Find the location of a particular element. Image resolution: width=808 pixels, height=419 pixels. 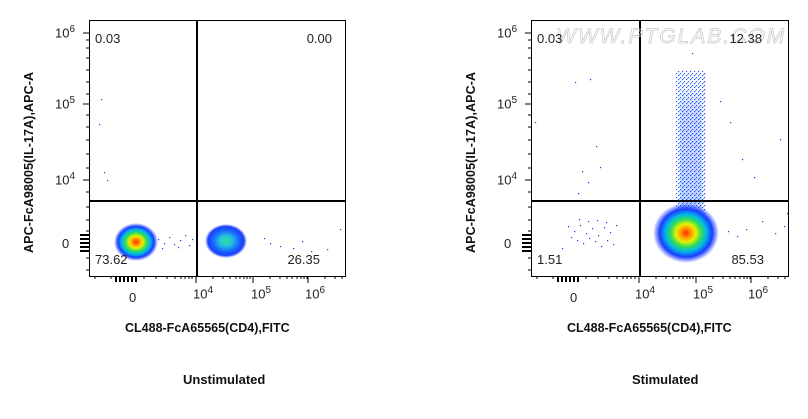

quadrant-lower-right-value: 85.53 is located at coordinates (747, 259).